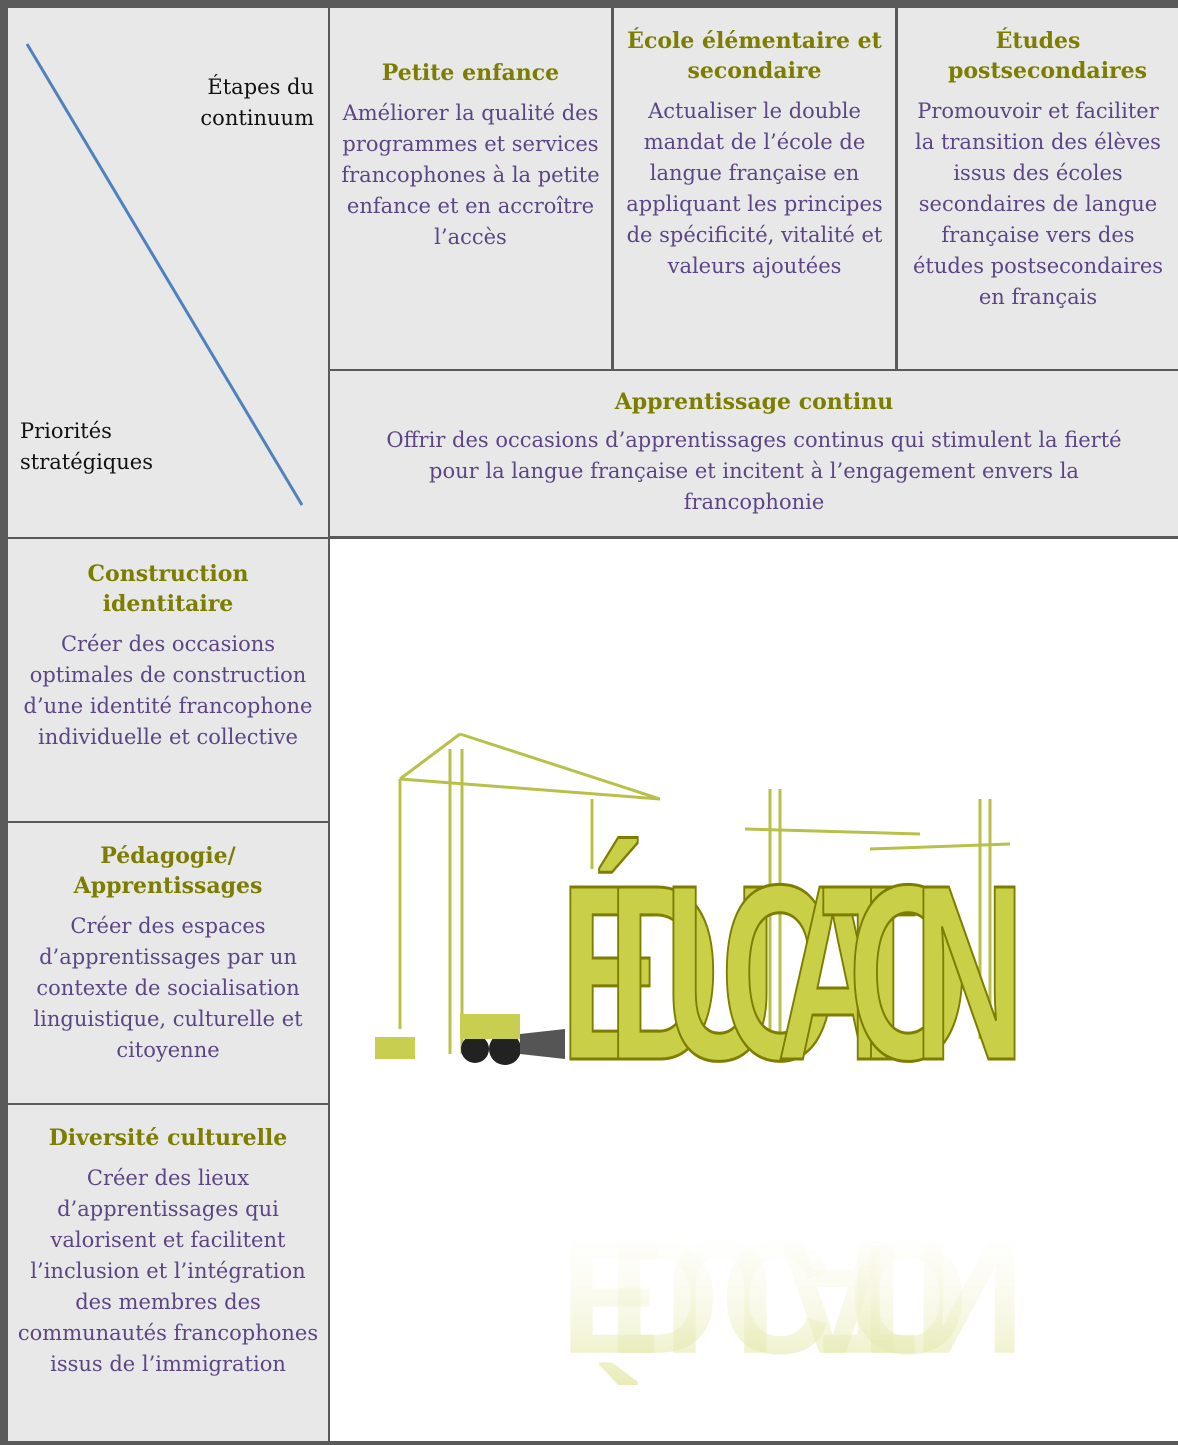 Image resolution: width=1178 pixels, height=1445 pixels. Describe the element at coordinates (257, 102) in the screenshot. I see `corner-top: Étapes du continuum` at that location.